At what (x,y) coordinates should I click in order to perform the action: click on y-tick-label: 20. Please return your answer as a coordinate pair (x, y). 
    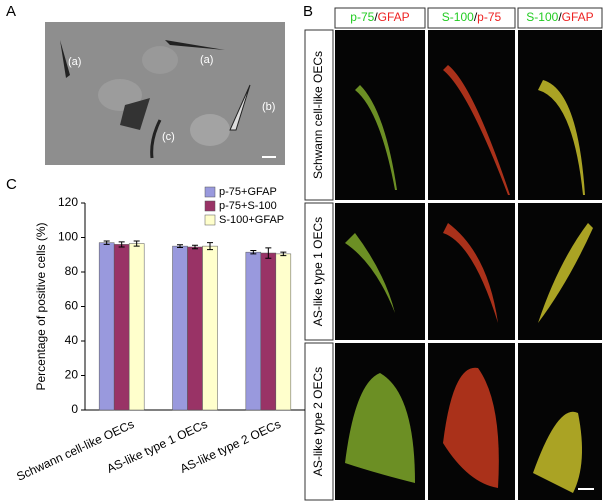
    Looking at the image, I should click on (72, 375).